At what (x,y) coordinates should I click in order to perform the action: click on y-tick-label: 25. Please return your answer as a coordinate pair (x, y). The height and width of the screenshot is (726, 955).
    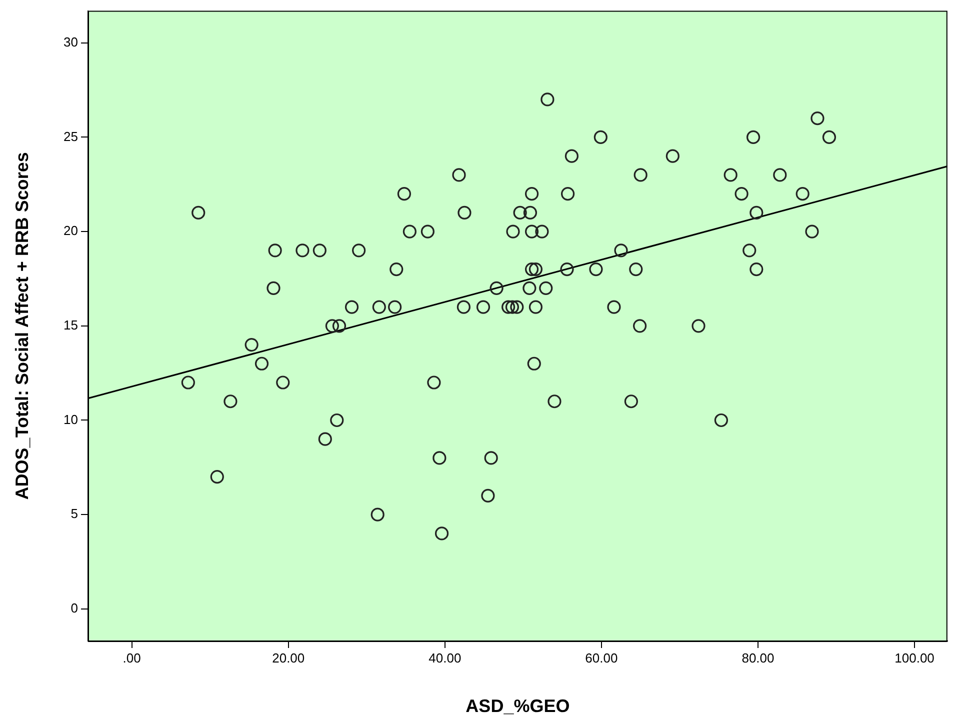
    Looking at the image, I should click on (71, 136).